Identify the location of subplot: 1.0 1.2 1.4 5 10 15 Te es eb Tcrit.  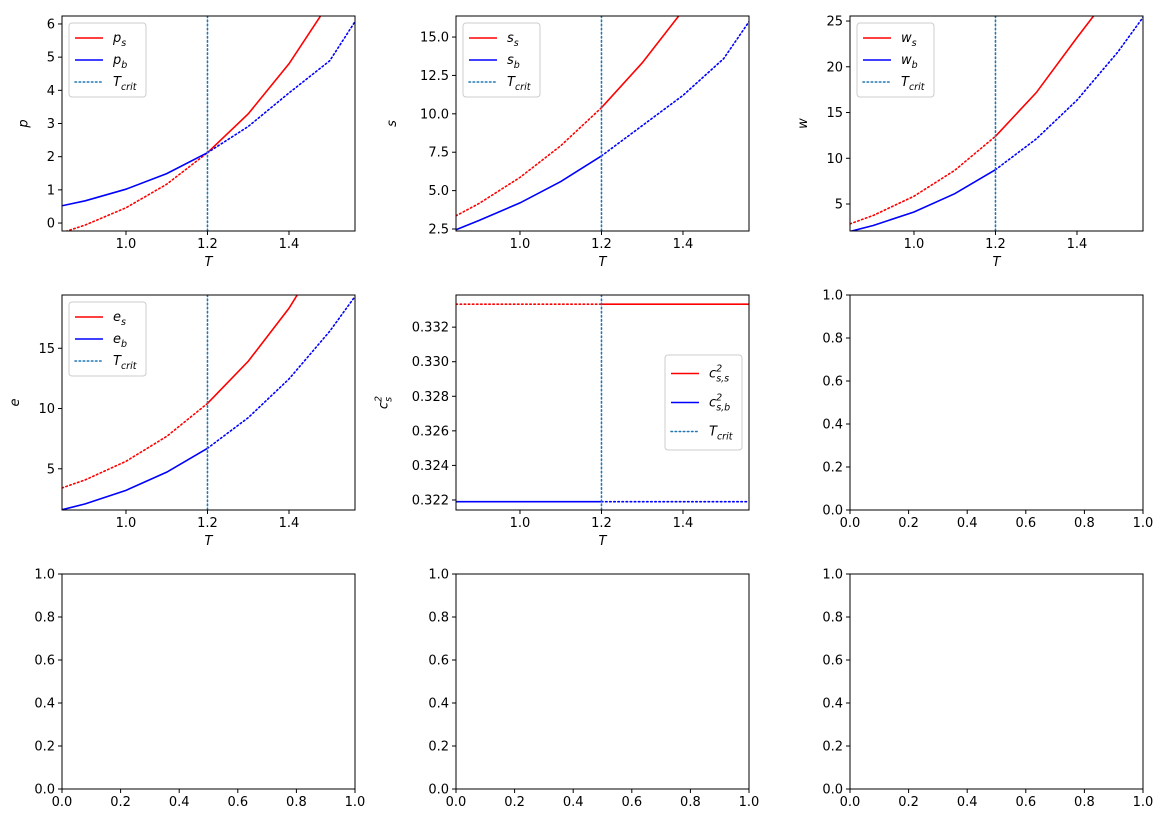
(182, 421).